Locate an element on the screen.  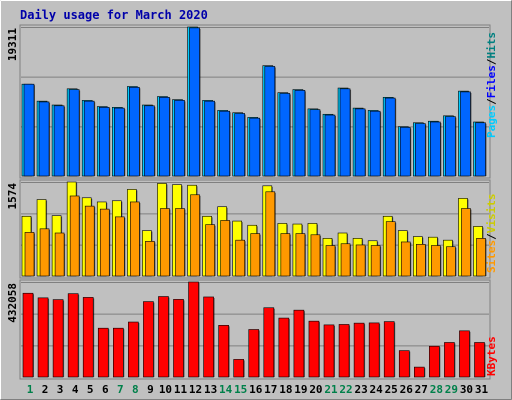
x-tick-label: 17 is located at coordinates (270, 389).